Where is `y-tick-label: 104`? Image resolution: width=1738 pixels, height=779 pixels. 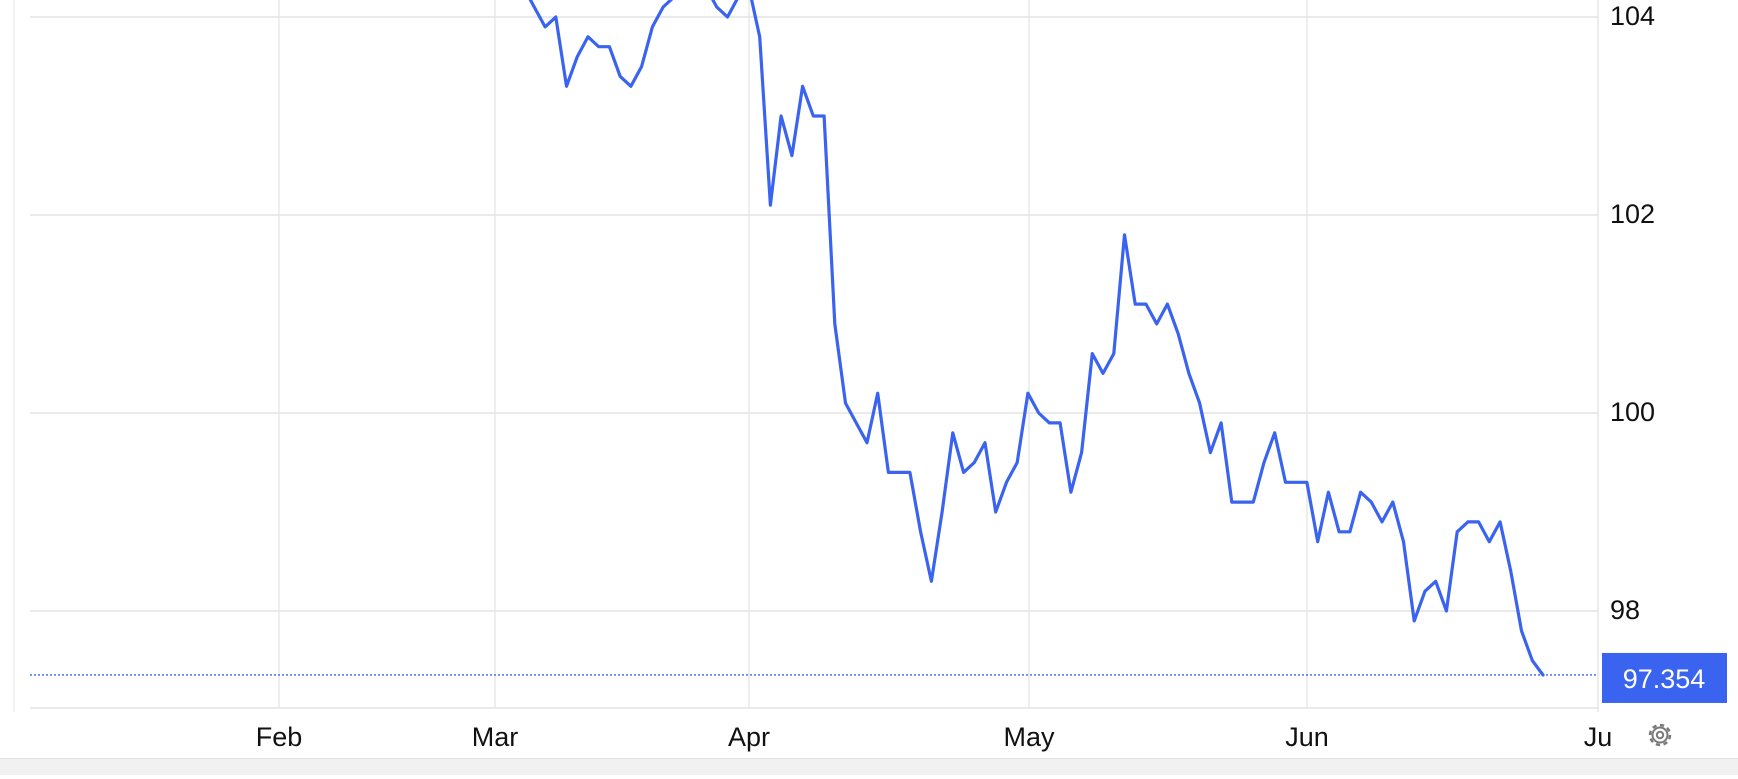 y-tick-label: 104 is located at coordinates (1632, 16).